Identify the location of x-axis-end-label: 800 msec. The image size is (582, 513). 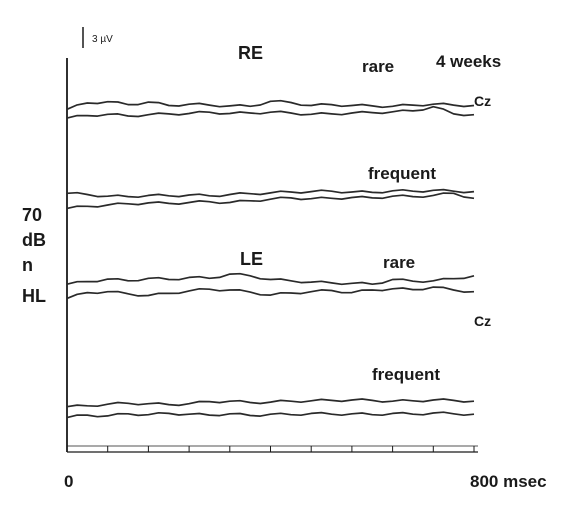
(508, 481).